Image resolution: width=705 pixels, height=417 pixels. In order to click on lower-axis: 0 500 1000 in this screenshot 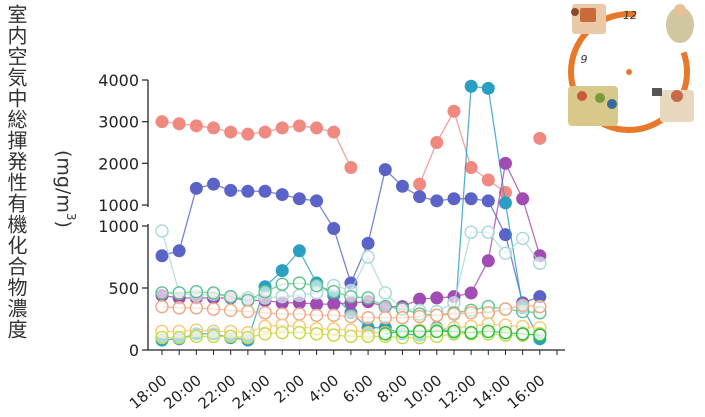, I will do `click(123, 288)`.